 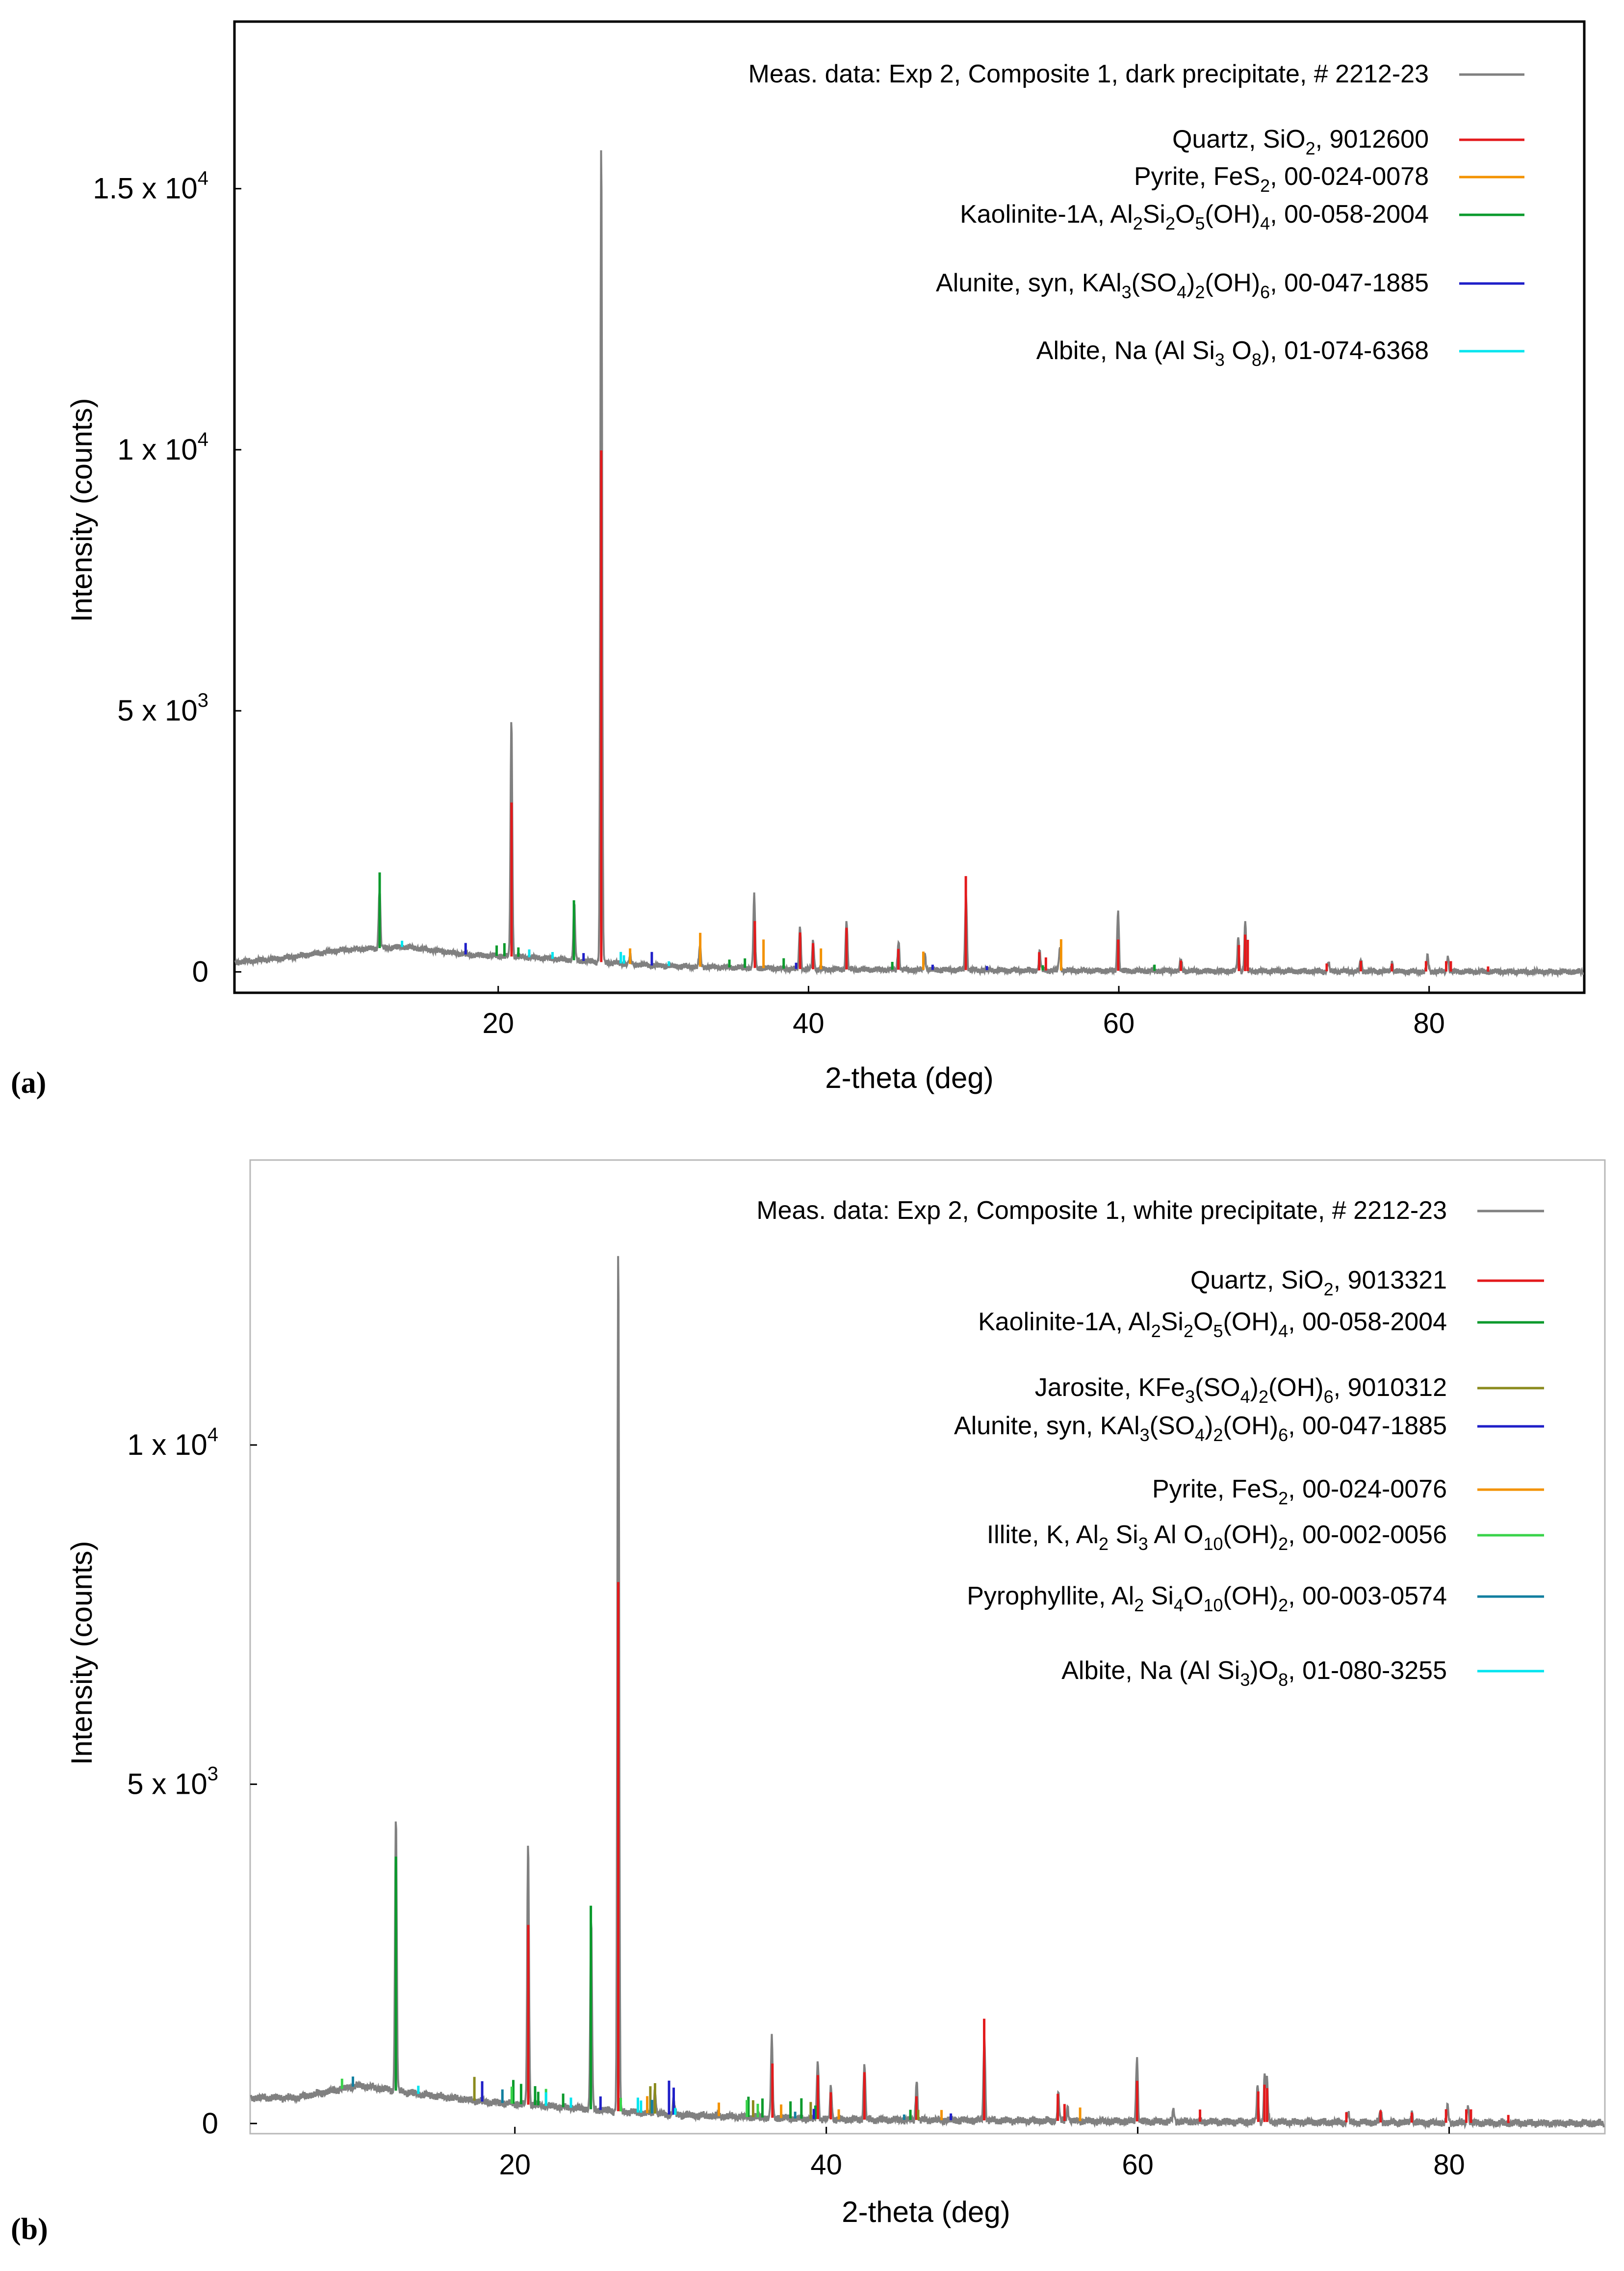 I want to click on legend-label-albite: Albite, Na (Al Si3)O8, 01-080-3255, so click(x=1254, y=1673).